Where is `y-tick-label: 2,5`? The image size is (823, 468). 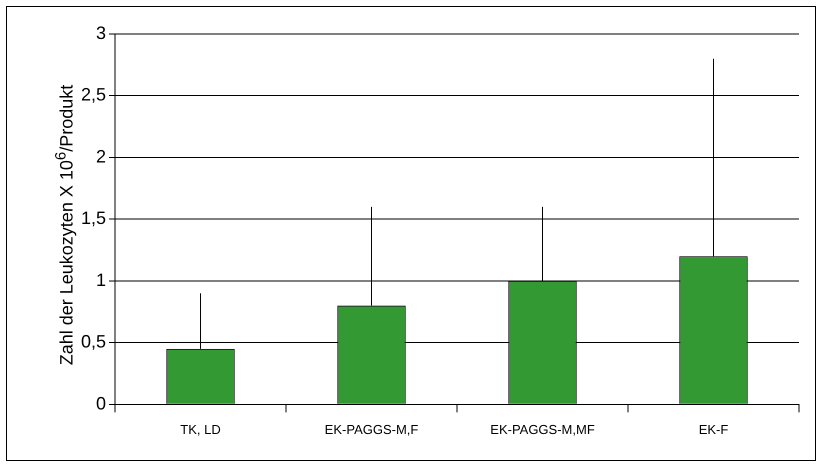
y-tick-label: 2,5 is located at coordinates (93, 94).